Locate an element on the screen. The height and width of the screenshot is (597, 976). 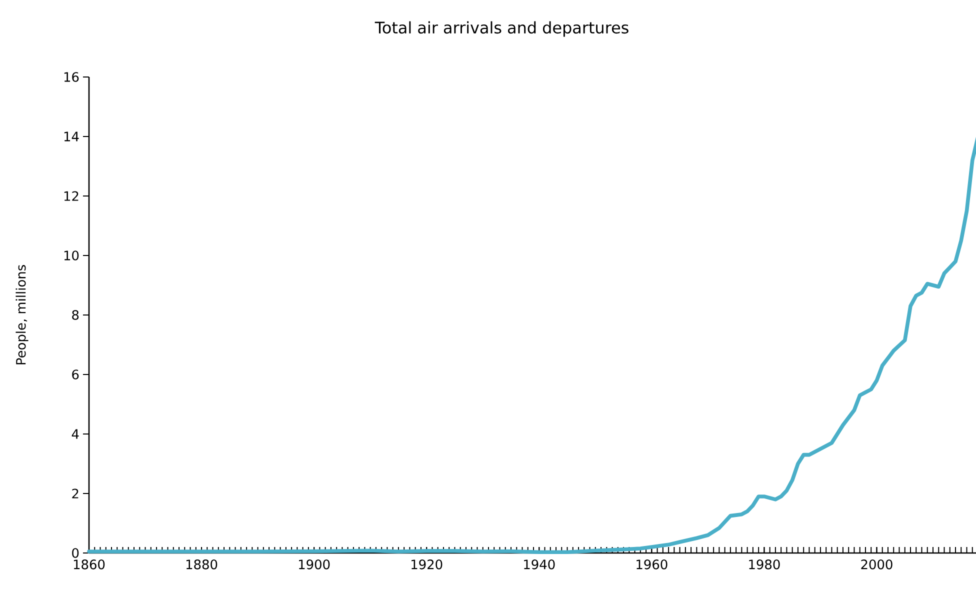
y-axis-title: People, millions is located at coordinates (22, 314).